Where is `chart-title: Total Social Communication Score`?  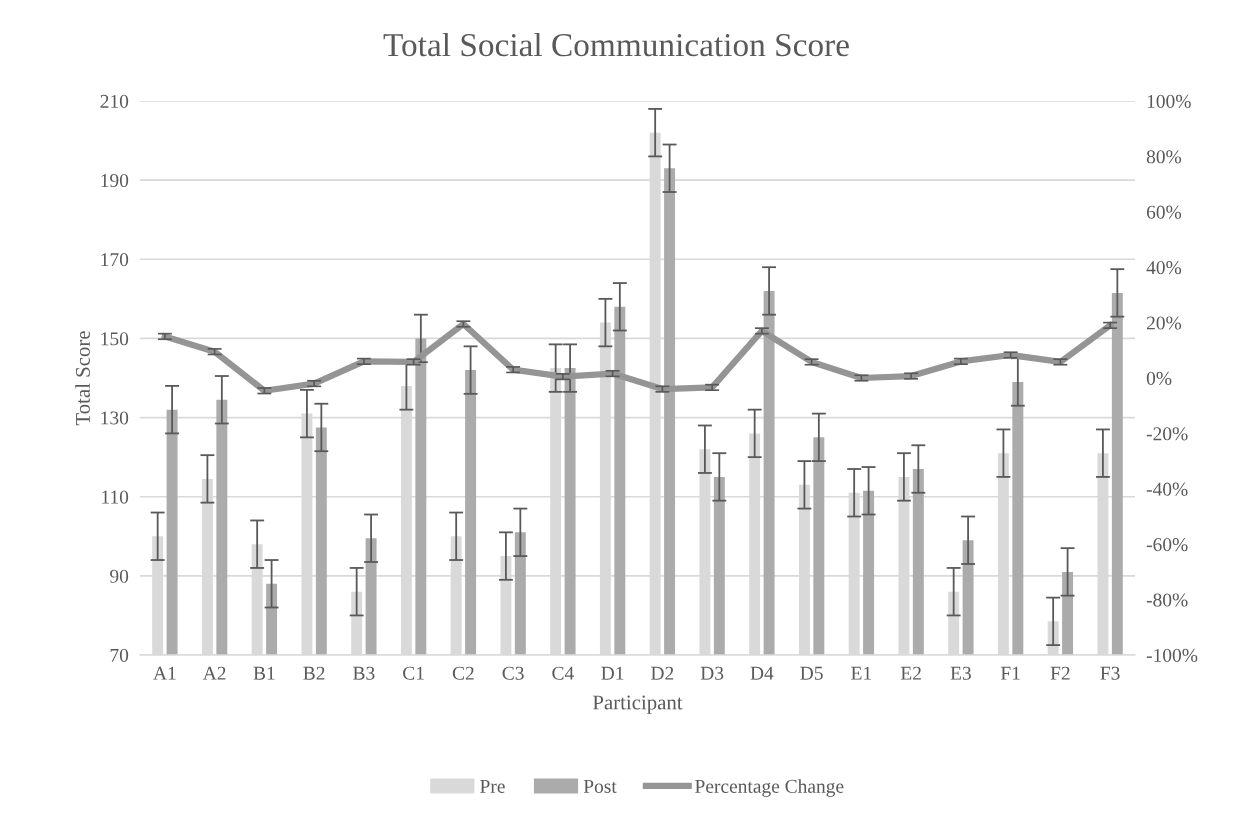 chart-title: Total Social Communication Score is located at coordinates (616, 44).